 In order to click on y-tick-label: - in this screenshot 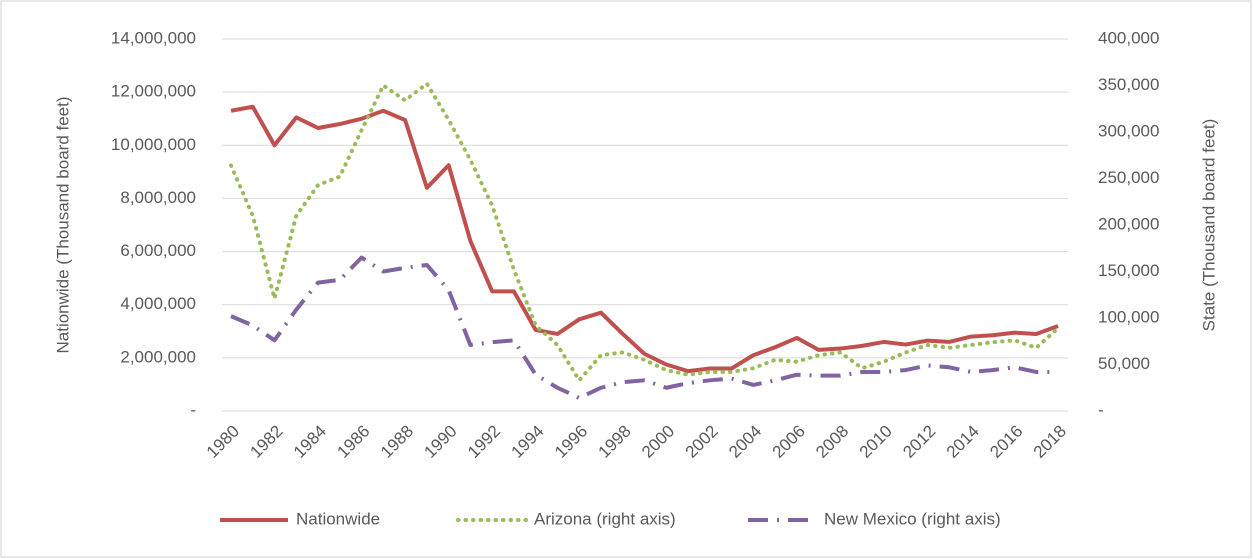, I will do `click(193, 409)`.